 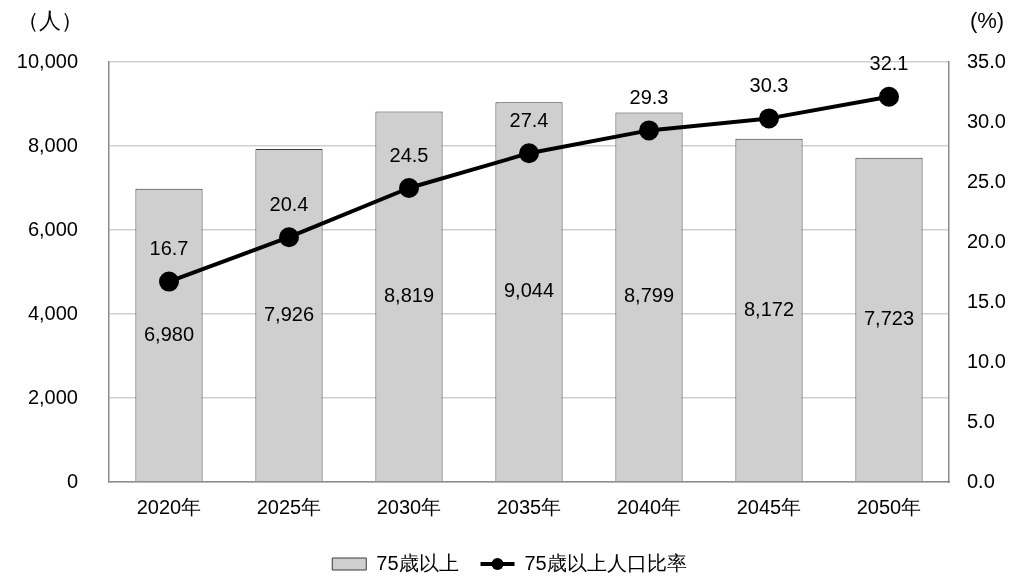 I want to click on data-label: 29.3, so click(x=649, y=96).